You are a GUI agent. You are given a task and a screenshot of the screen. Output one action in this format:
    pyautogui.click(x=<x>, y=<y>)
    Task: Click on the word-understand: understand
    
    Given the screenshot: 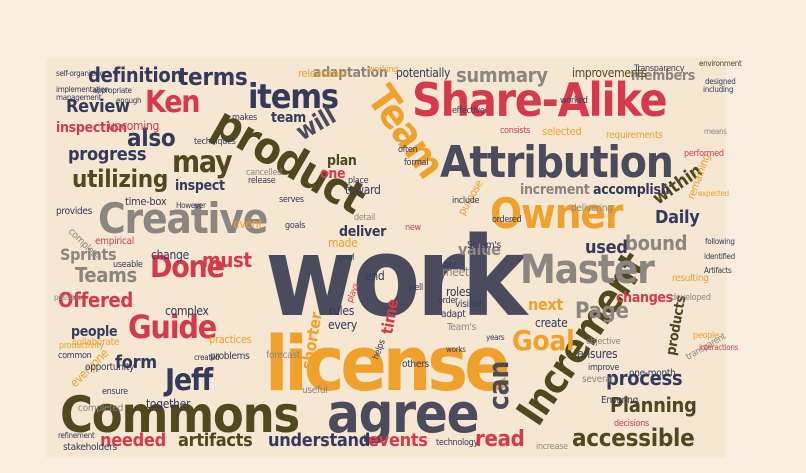 What is the action you would take?
    pyautogui.click(x=319, y=440)
    